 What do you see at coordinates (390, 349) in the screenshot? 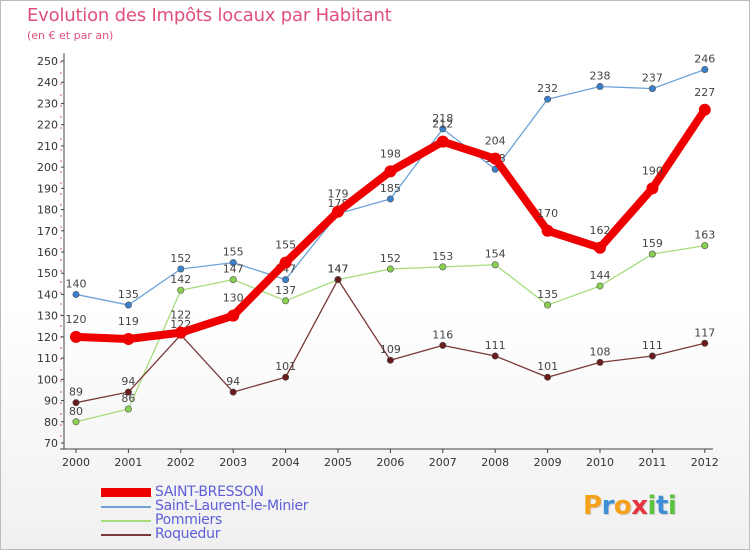
I see `data-label-roquedur: 109` at bounding box center [390, 349].